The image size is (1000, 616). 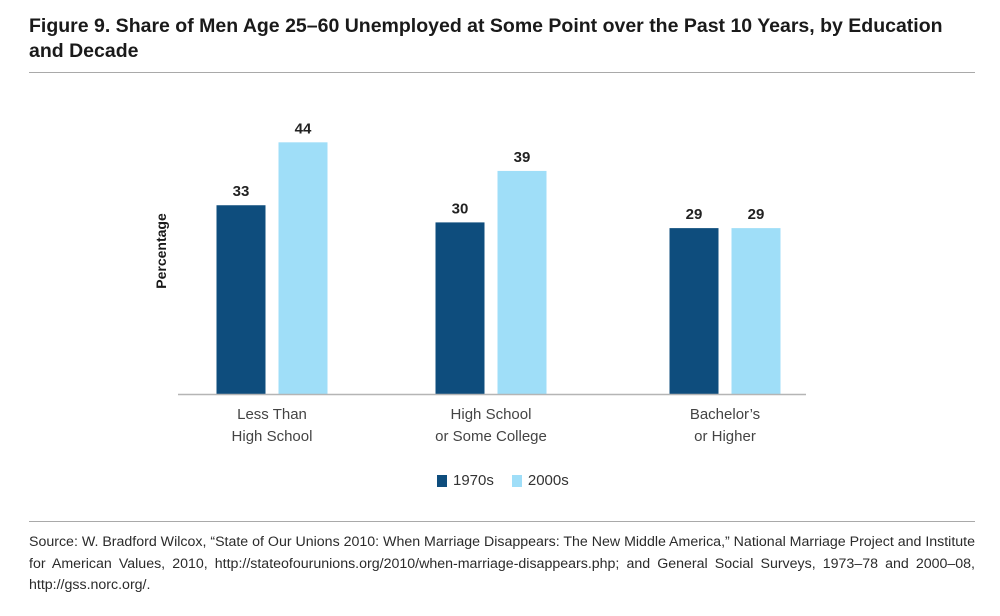 What do you see at coordinates (725, 436) in the screenshot?
I see `category-label-2-line-1: or Higher` at bounding box center [725, 436].